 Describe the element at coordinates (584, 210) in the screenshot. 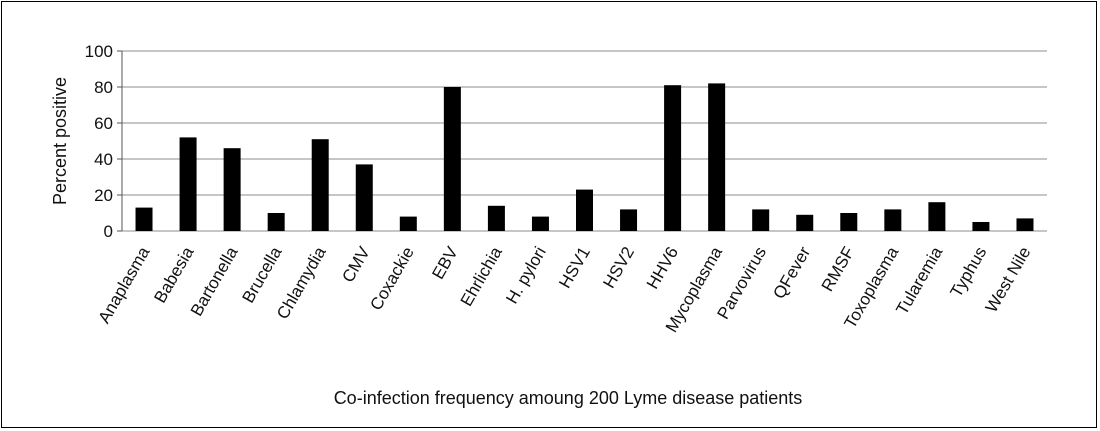

I see `bar-hsv1` at that location.